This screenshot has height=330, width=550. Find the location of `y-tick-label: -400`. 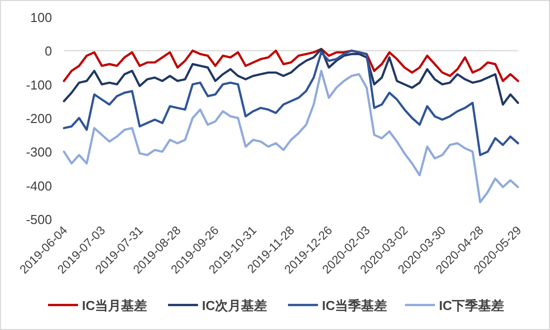

y-tick-label: -400 is located at coordinates (39, 186).